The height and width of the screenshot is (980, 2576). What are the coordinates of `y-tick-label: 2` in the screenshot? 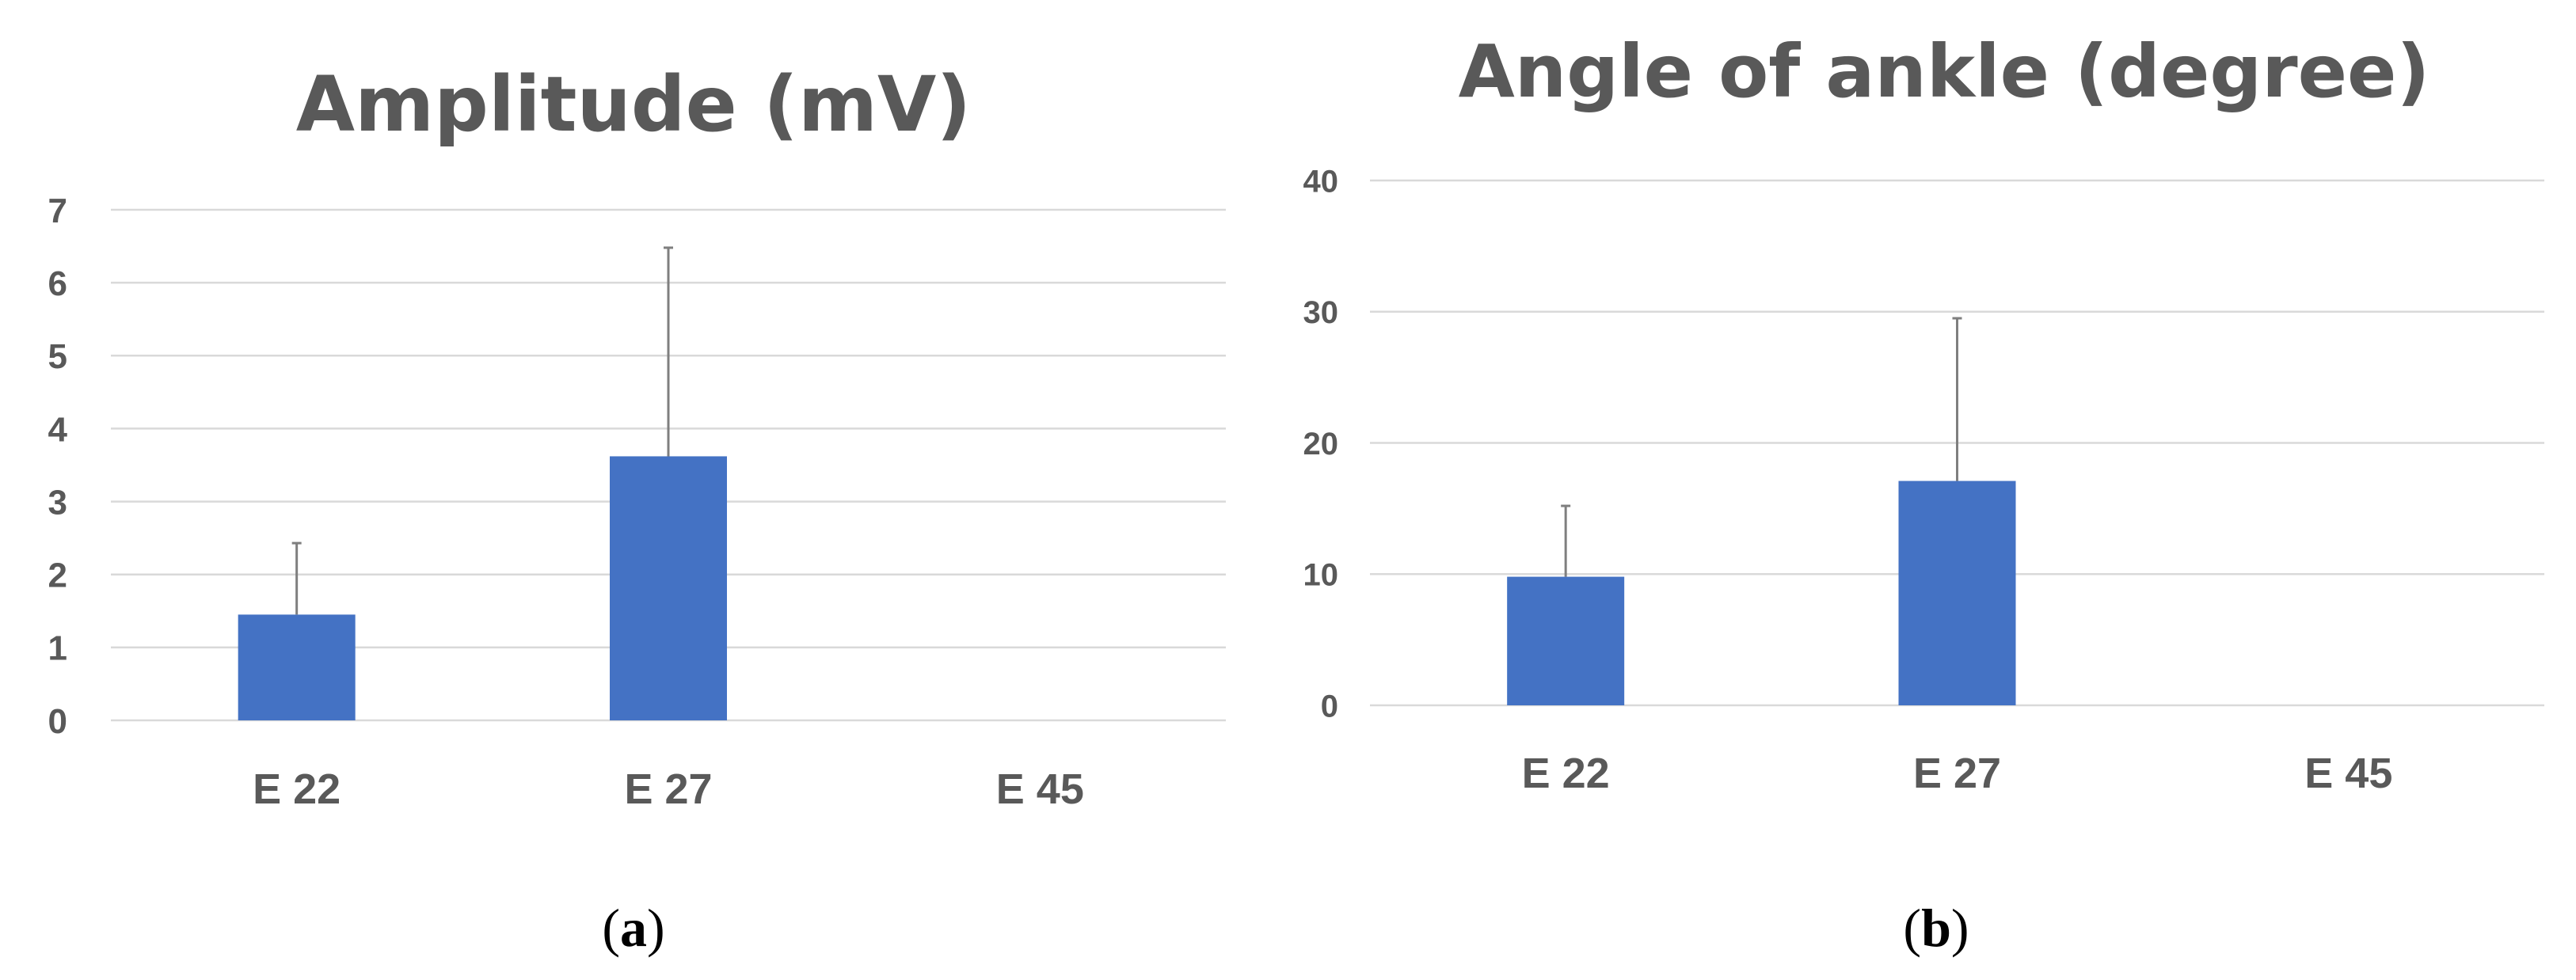 It's located at (57, 575).